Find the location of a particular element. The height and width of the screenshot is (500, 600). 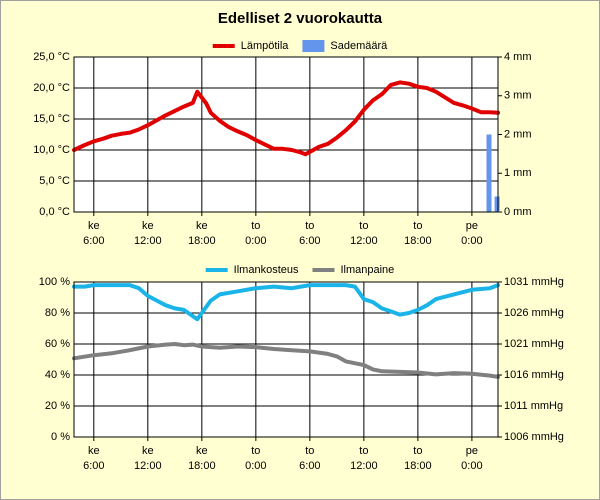

y2-tick-label: 1016 mmHg is located at coordinates (534, 375).